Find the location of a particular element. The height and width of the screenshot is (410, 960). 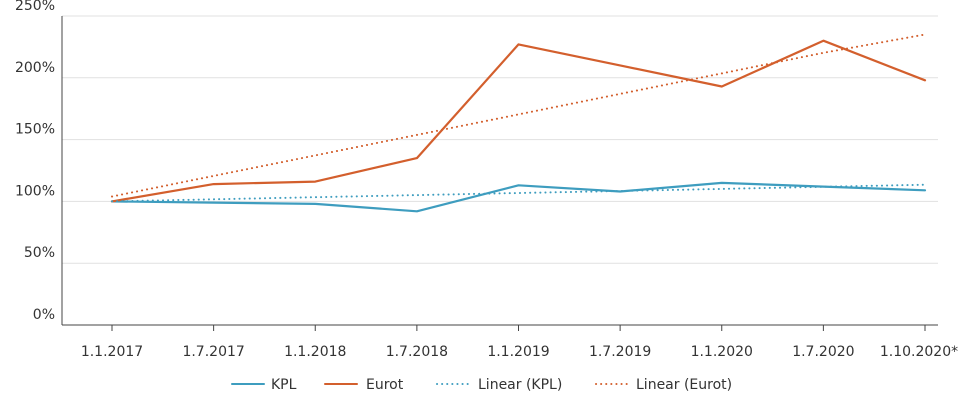

legend: KPL Eurot Linear (KPL) Linear (Eurot) is located at coordinates (481, 385).